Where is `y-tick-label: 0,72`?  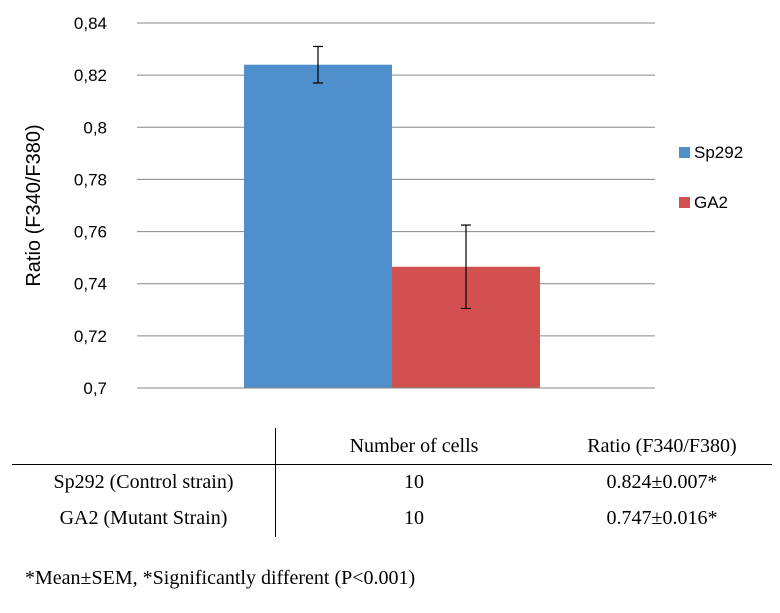 y-tick-label: 0,72 is located at coordinates (90, 336).